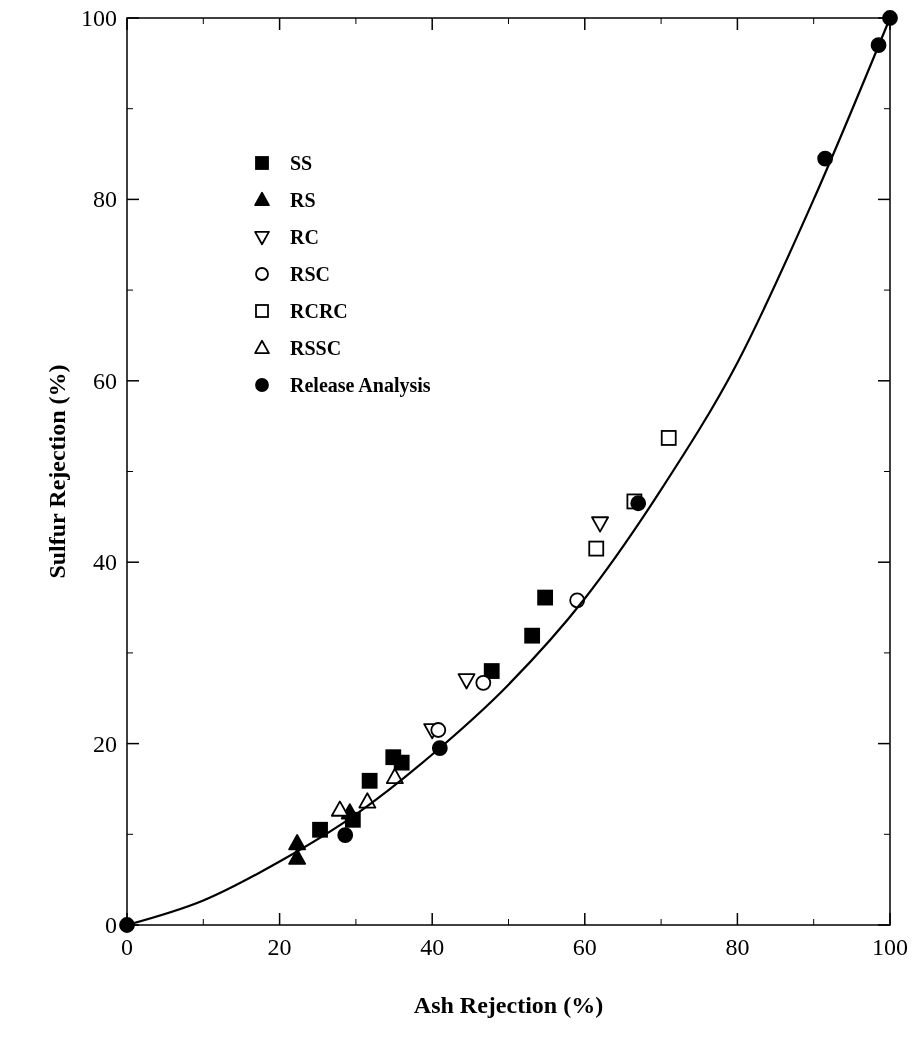 The width and height of the screenshot is (919, 1038). What do you see at coordinates (304, 237) in the screenshot?
I see `legend-label: RC` at bounding box center [304, 237].